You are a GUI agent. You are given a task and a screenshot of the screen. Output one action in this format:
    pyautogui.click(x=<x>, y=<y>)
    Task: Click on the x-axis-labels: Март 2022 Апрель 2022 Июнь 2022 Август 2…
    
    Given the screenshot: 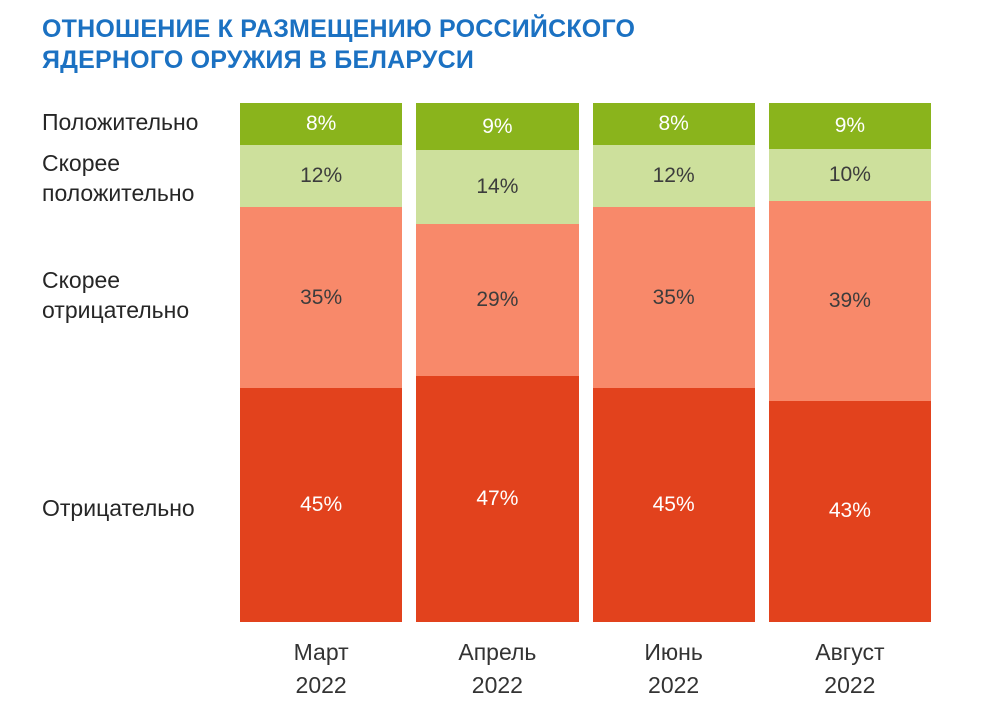 What is the action you would take?
    pyautogui.click(x=585, y=669)
    